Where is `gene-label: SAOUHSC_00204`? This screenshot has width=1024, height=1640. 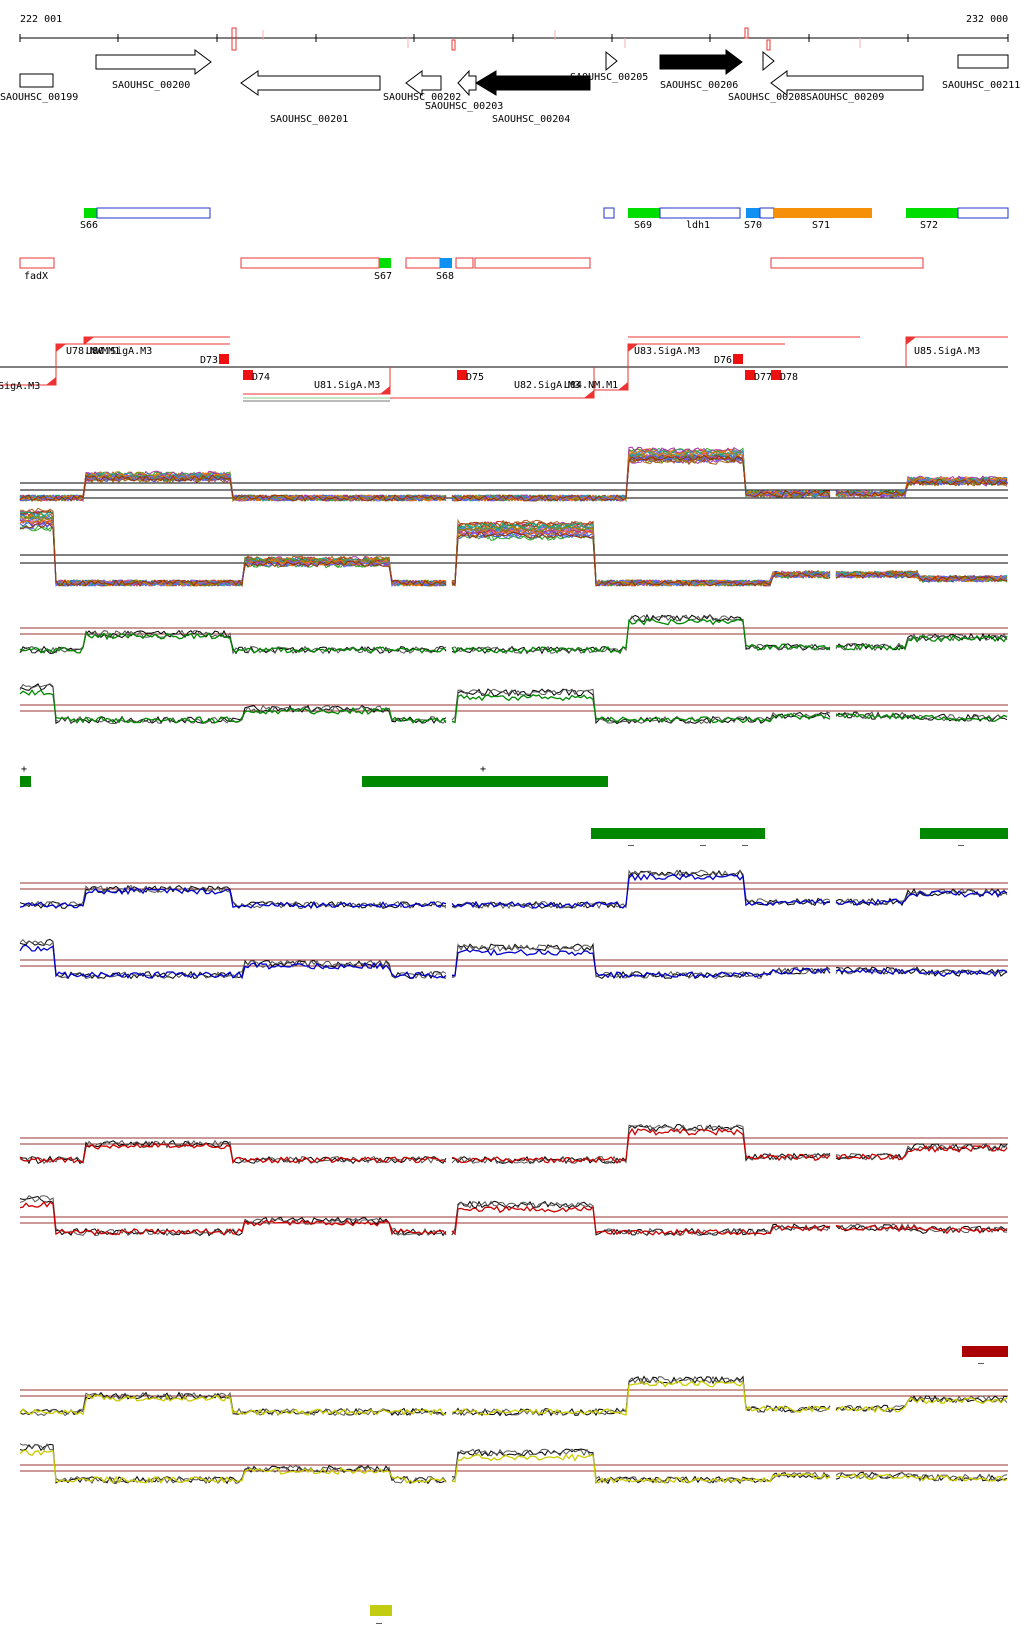 gene-label: SAOUHSC_00204 is located at coordinates (531, 119).